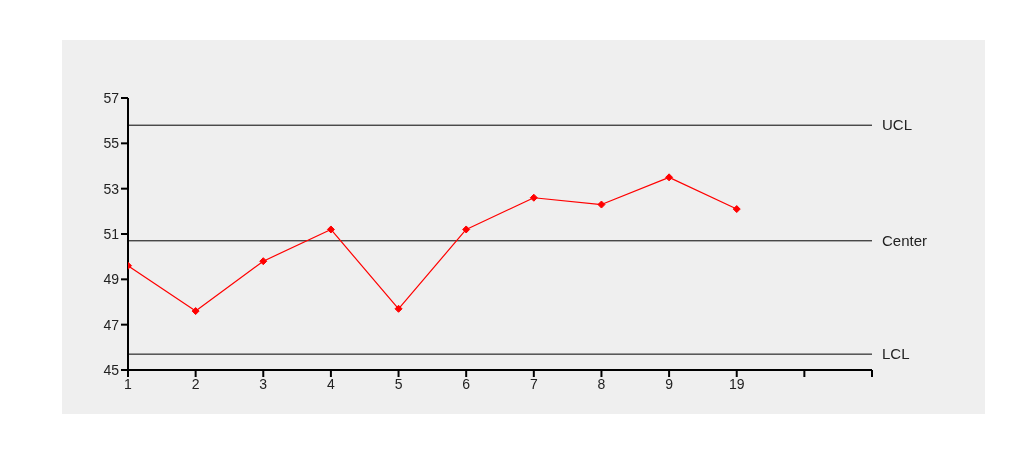  Describe the element at coordinates (111, 324) in the screenshot. I see `y-tick-label: 47` at that location.